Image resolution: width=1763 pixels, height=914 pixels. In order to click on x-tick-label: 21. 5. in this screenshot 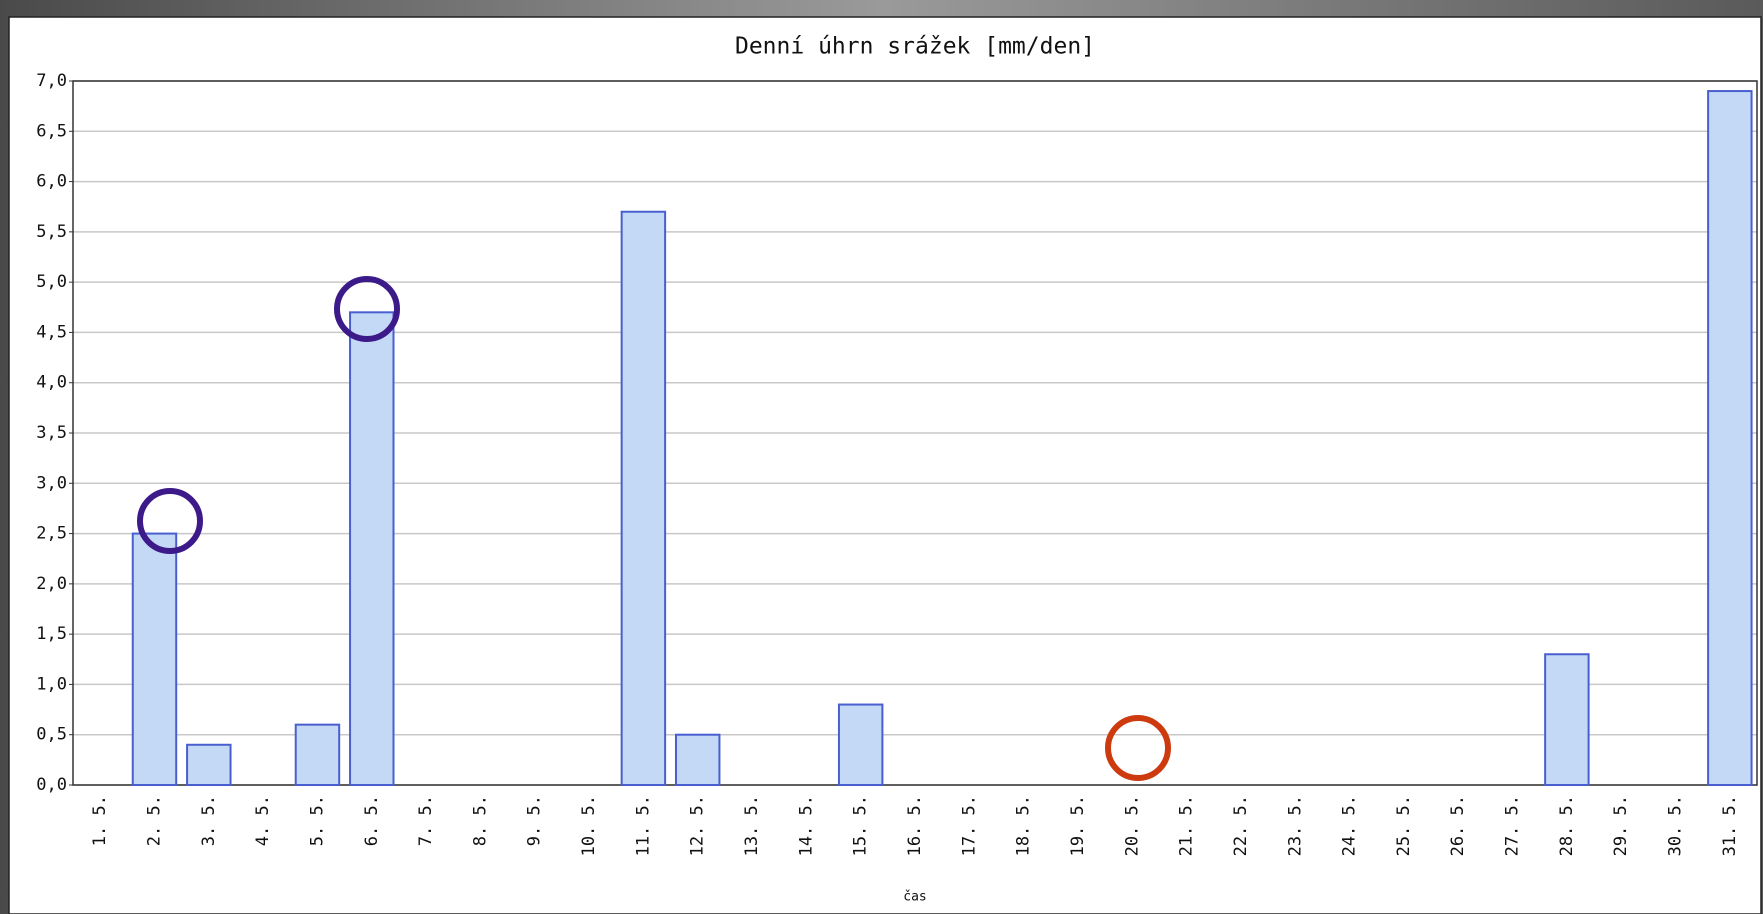, I will do `click(1187, 825)`.